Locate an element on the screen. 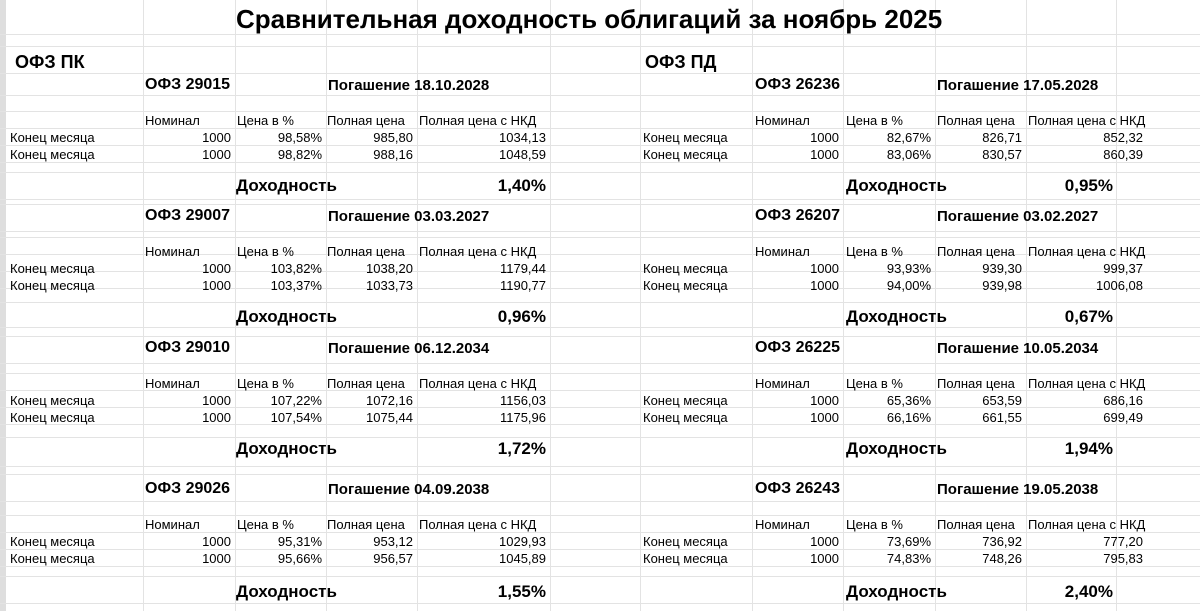  cell-value: 985,80 is located at coordinates (393, 137).